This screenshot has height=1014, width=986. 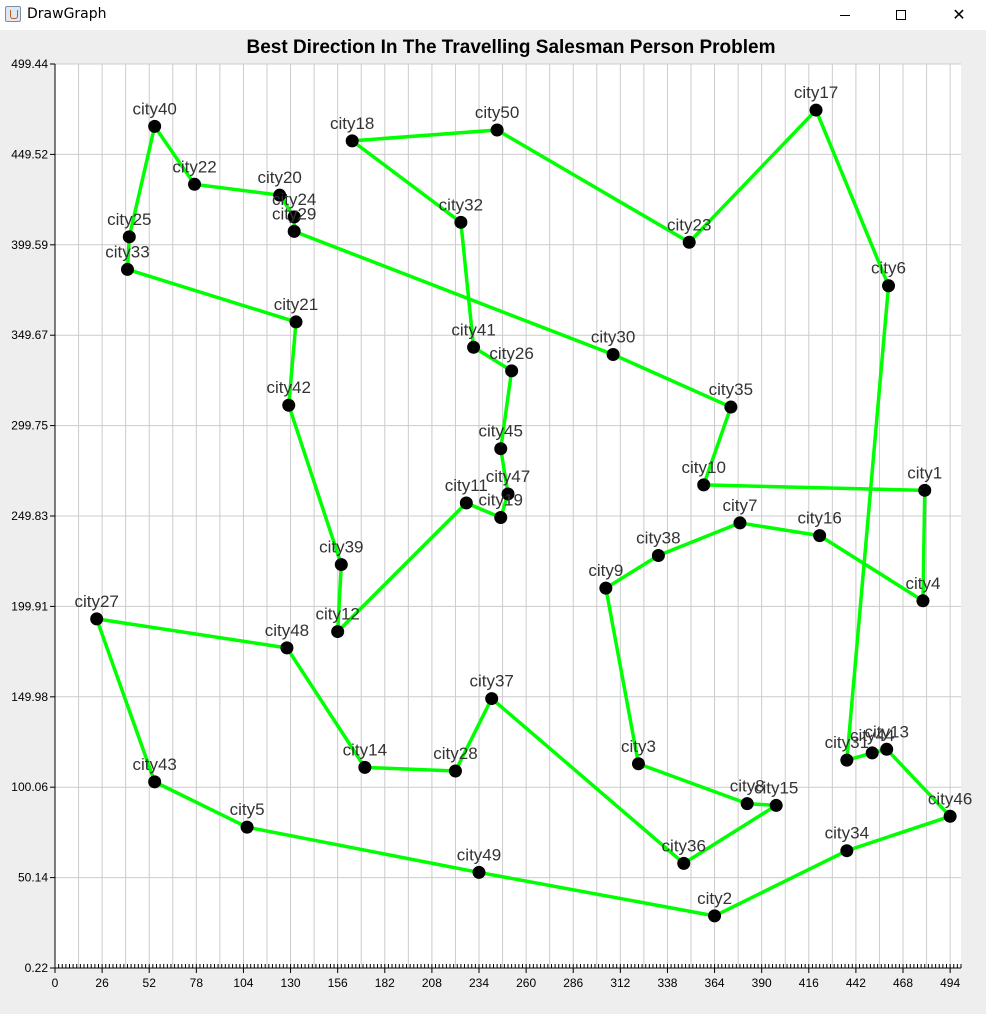 What do you see at coordinates (605, 570) in the screenshot?
I see `city-label: city9` at bounding box center [605, 570].